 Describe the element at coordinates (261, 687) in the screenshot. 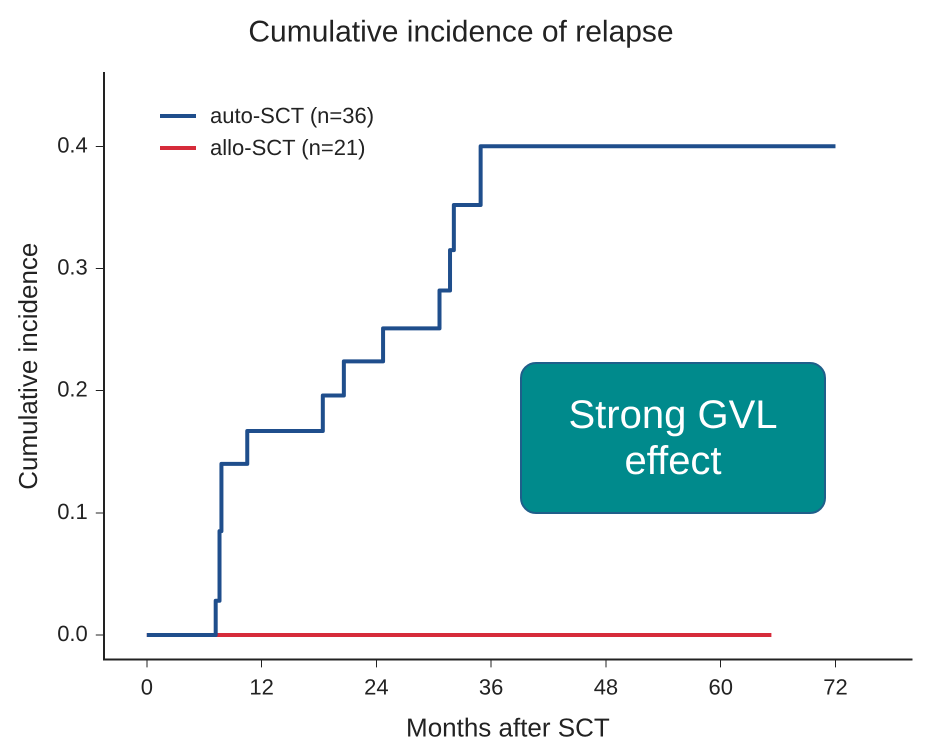

I see `x-tick-label: 12` at that location.